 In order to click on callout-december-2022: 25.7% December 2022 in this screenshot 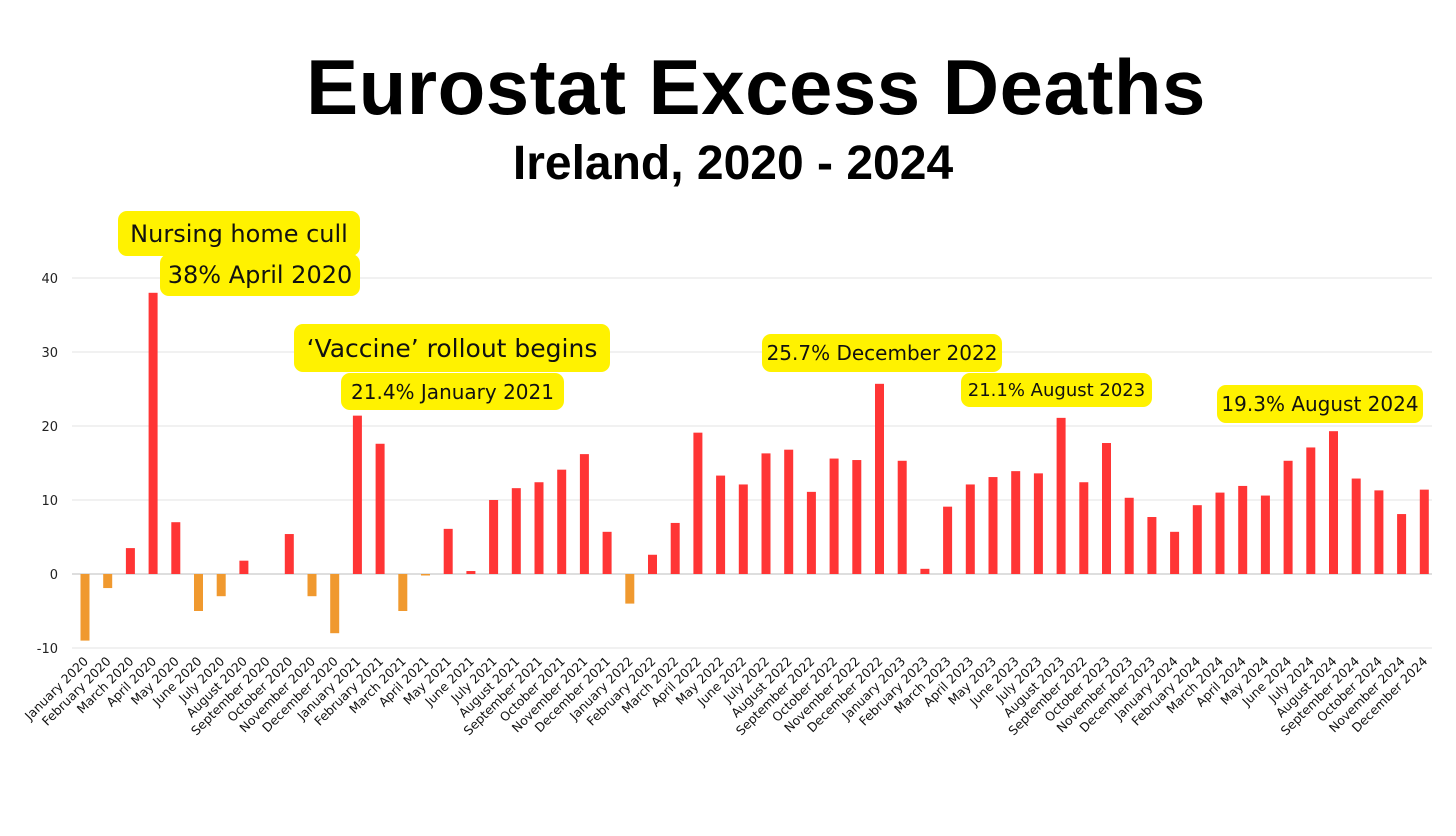, I will do `click(882, 353)`.